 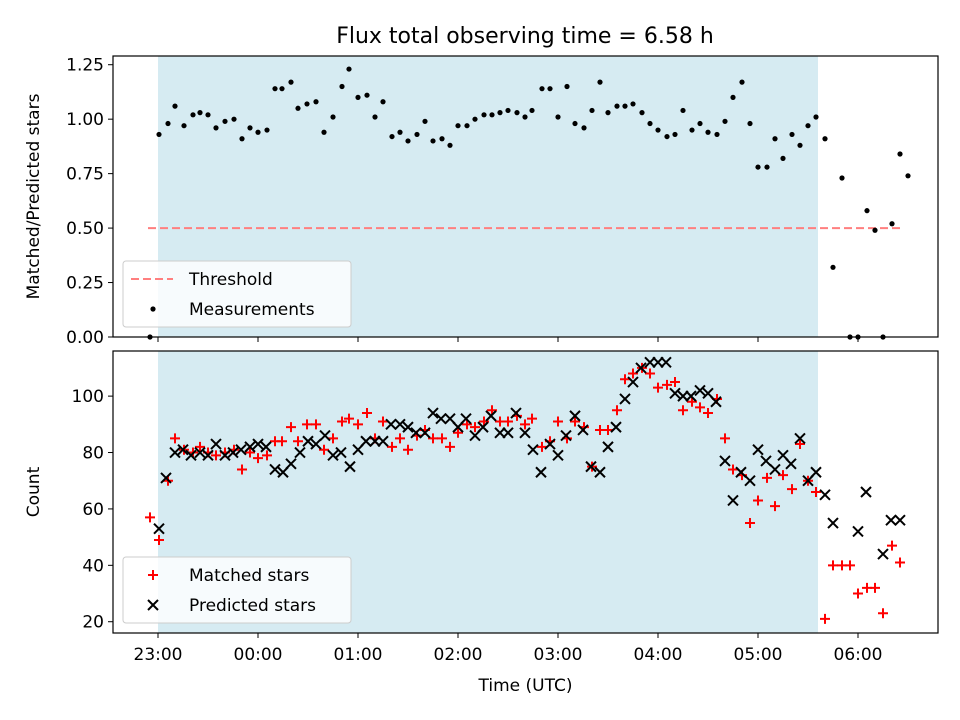 I want to click on x-tick-label: 06:00, so click(x=858, y=655).